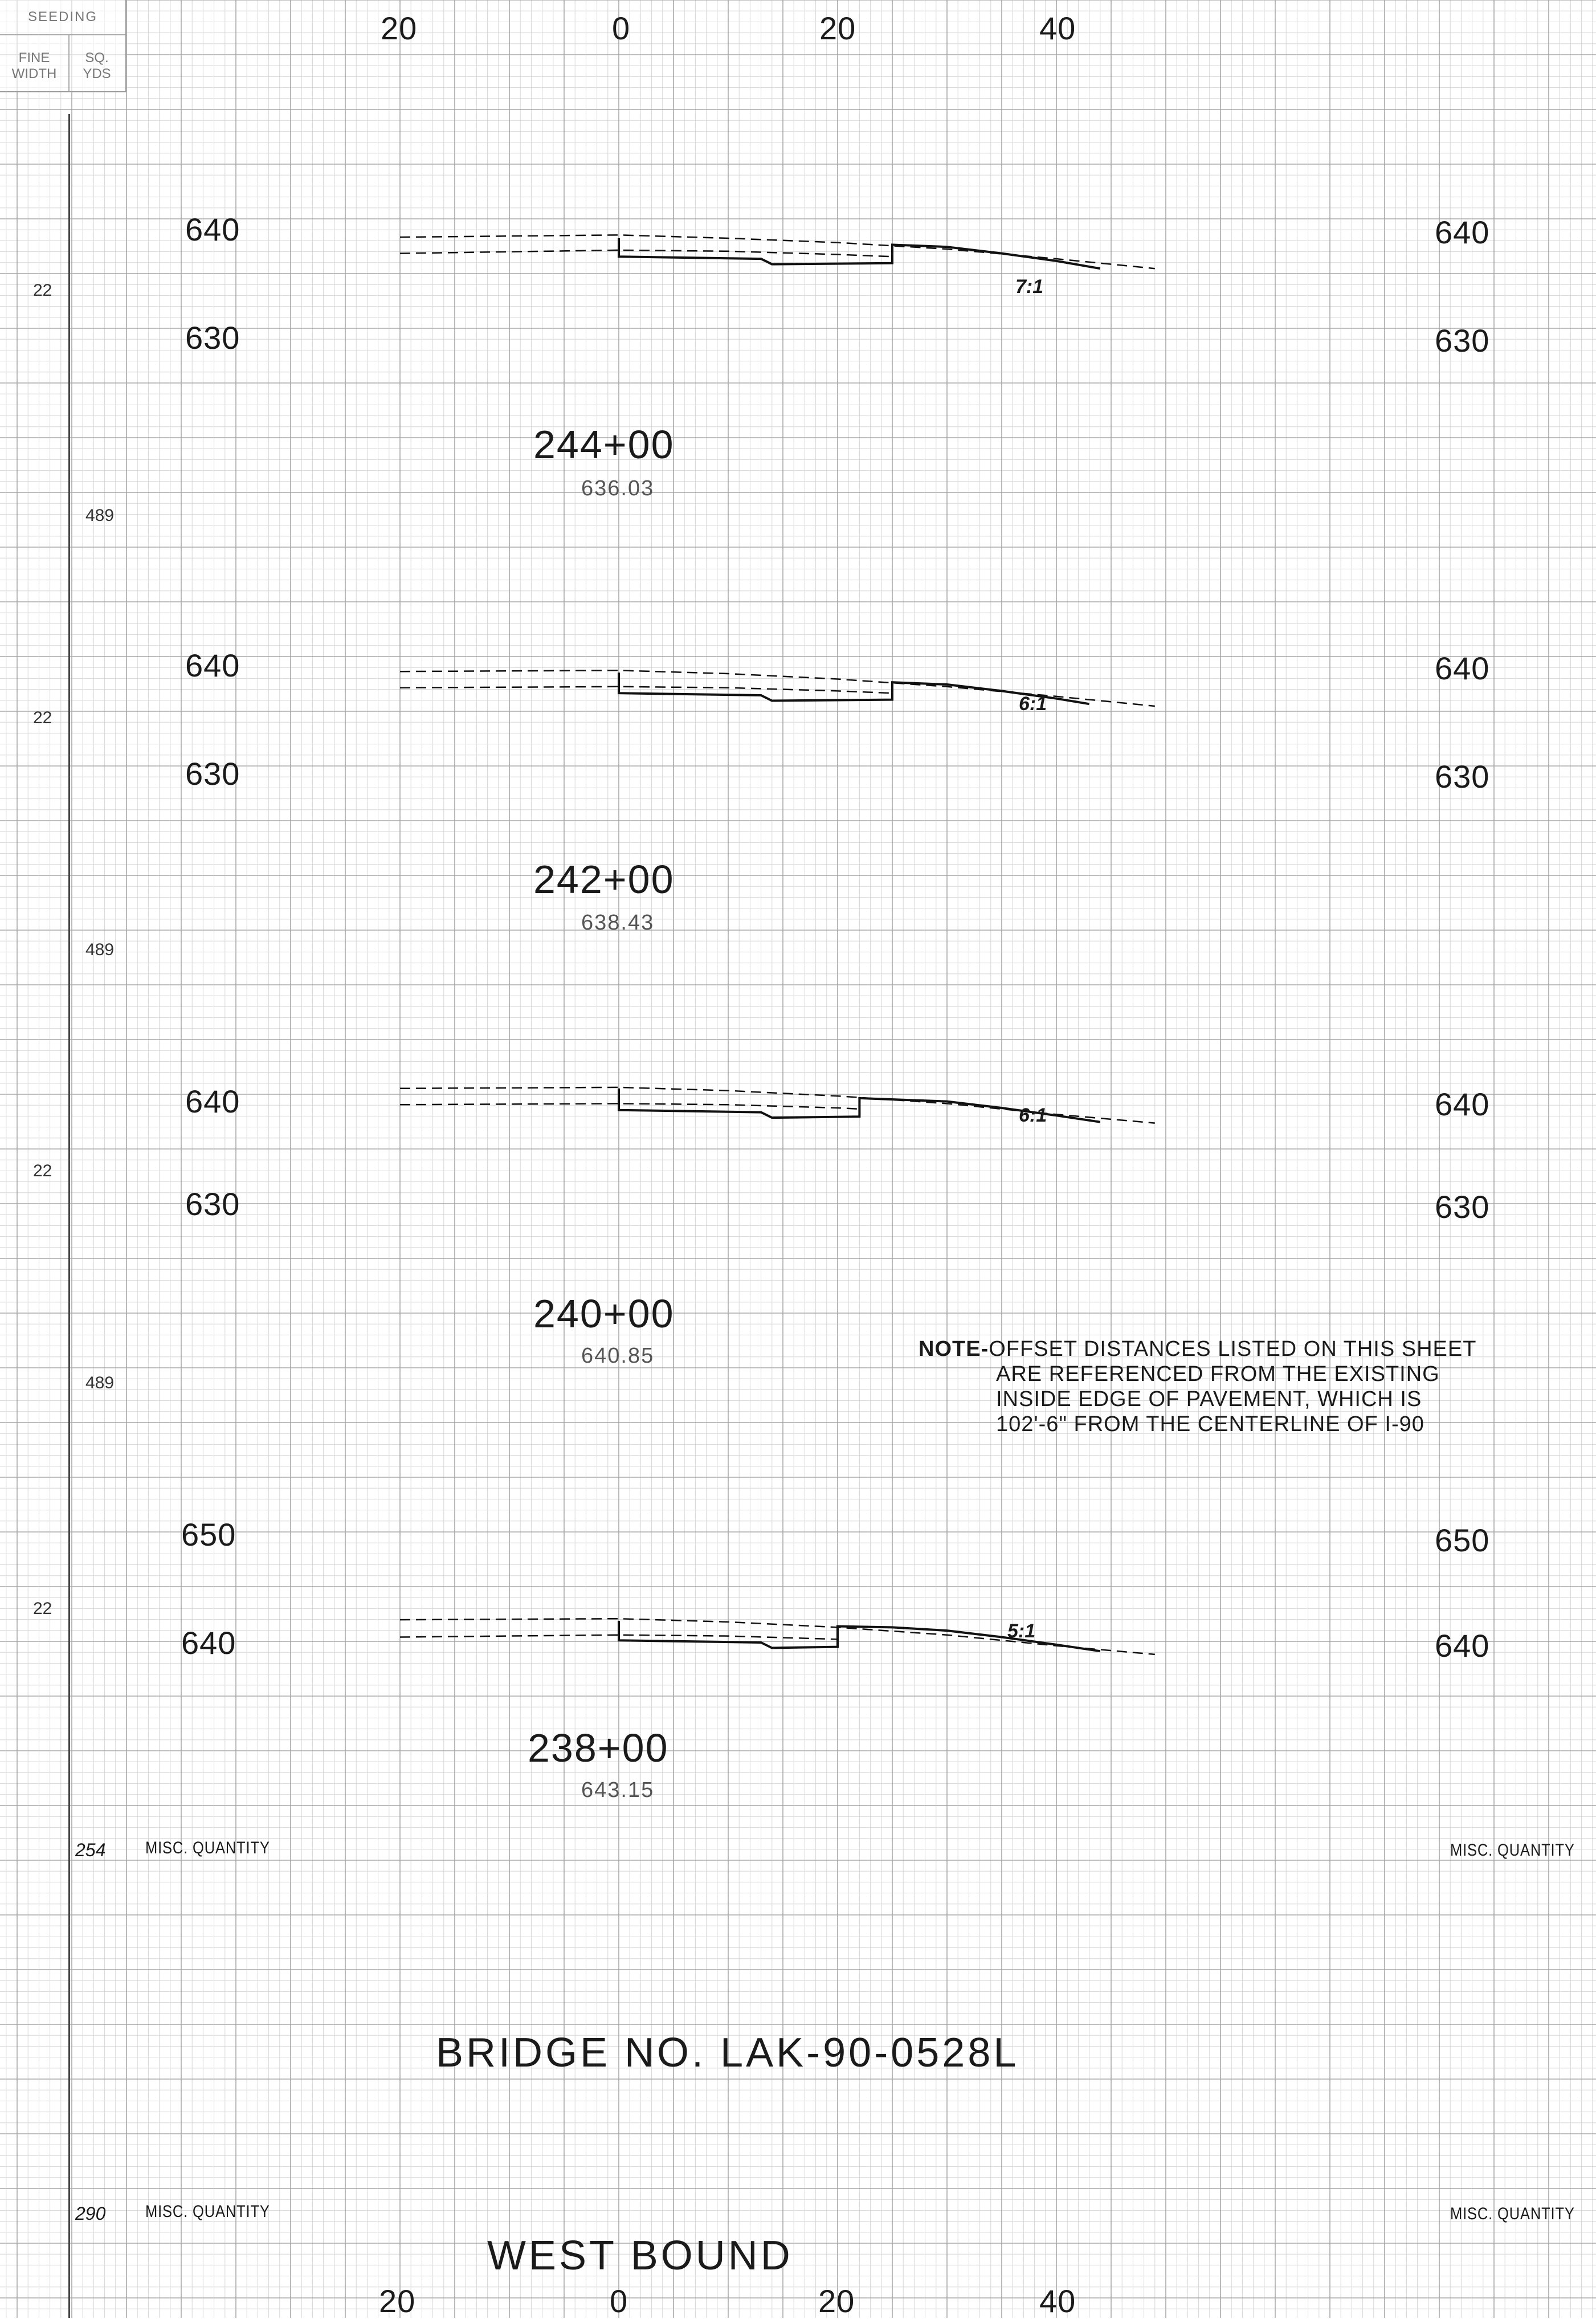  What do you see at coordinates (1057, 2301) in the screenshot?
I see `bottom-offset-label: 40` at bounding box center [1057, 2301].